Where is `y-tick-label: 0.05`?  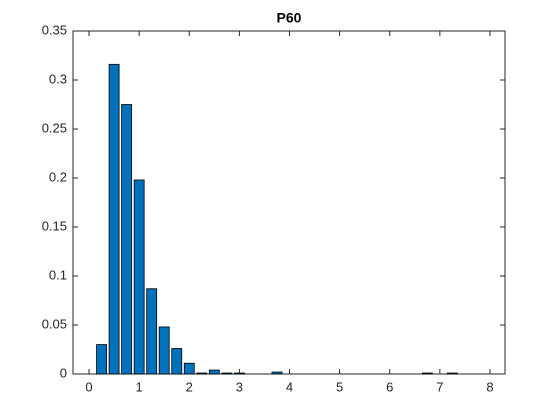
y-tick-label: 0.05 is located at coordinates (54, 323).